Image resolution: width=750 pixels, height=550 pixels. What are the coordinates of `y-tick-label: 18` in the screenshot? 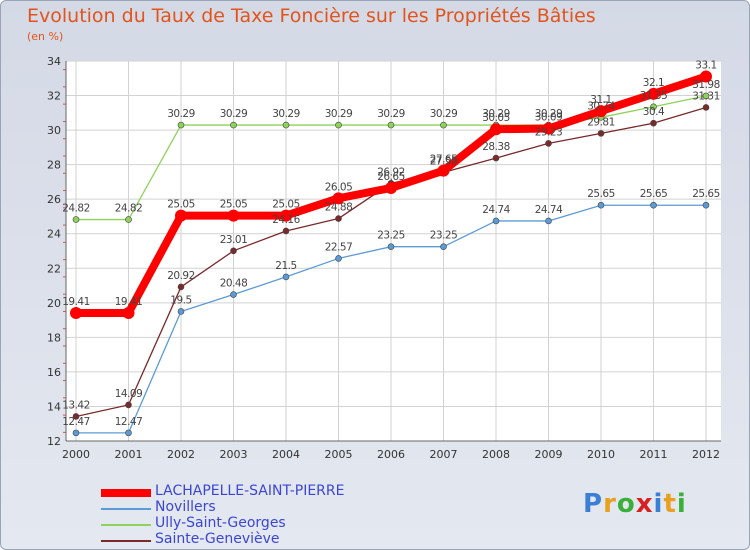 It's located at (54, 337).